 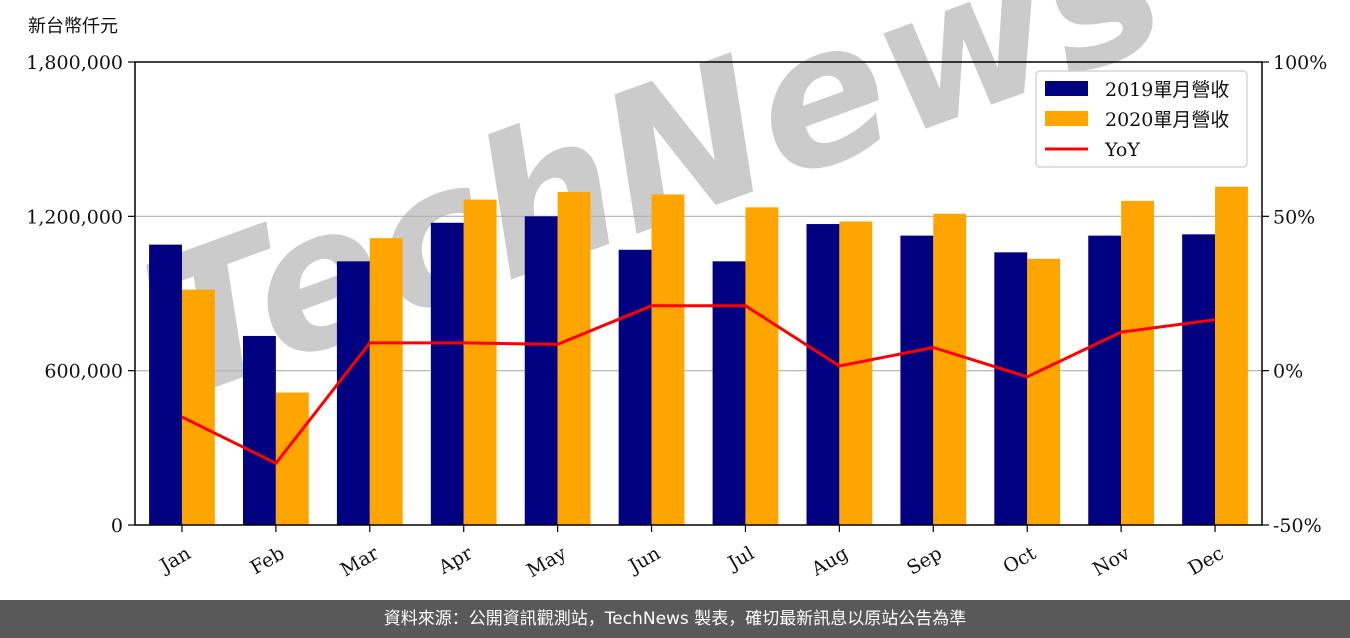 What do you see at coordinates (1066, 118) in the screenshot?
I see `legend-swatch-2020` at bounding box center [1066, 118].